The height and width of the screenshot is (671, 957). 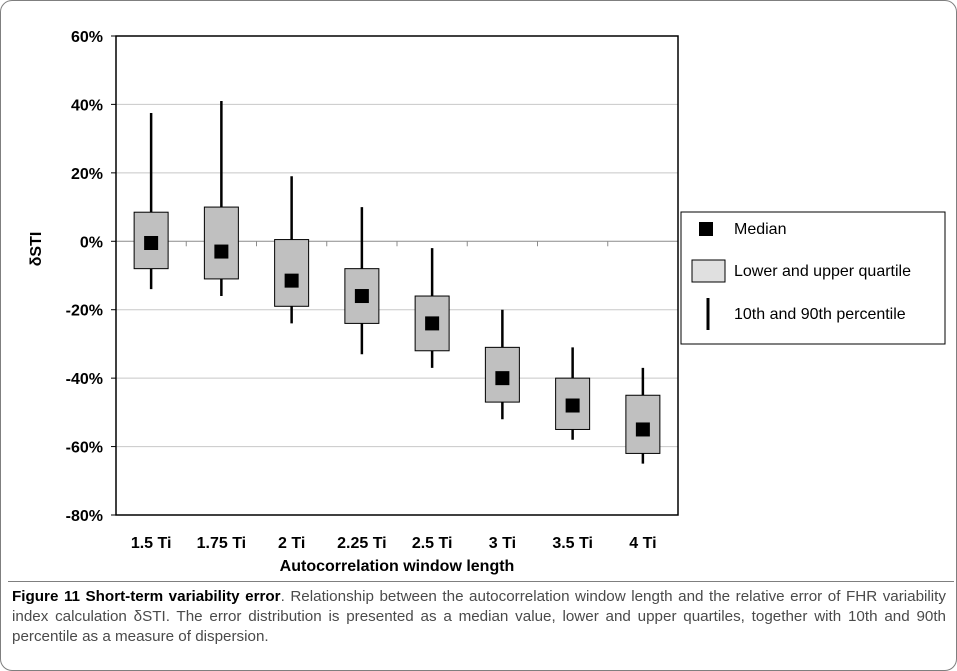 What do you see at coordinates (87, 37) in the screenshot?
I see `y-tick-label: 60%` at bounding box center [87, 37].